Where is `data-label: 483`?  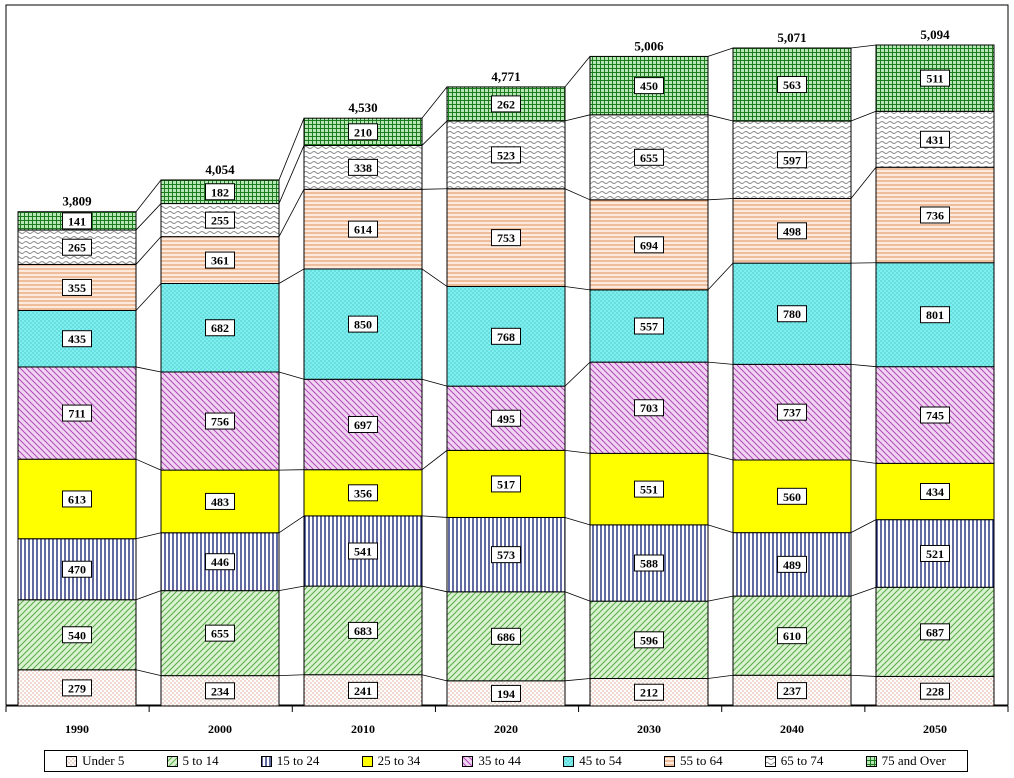
data-label: 483 is located at coordinates (220, 502).